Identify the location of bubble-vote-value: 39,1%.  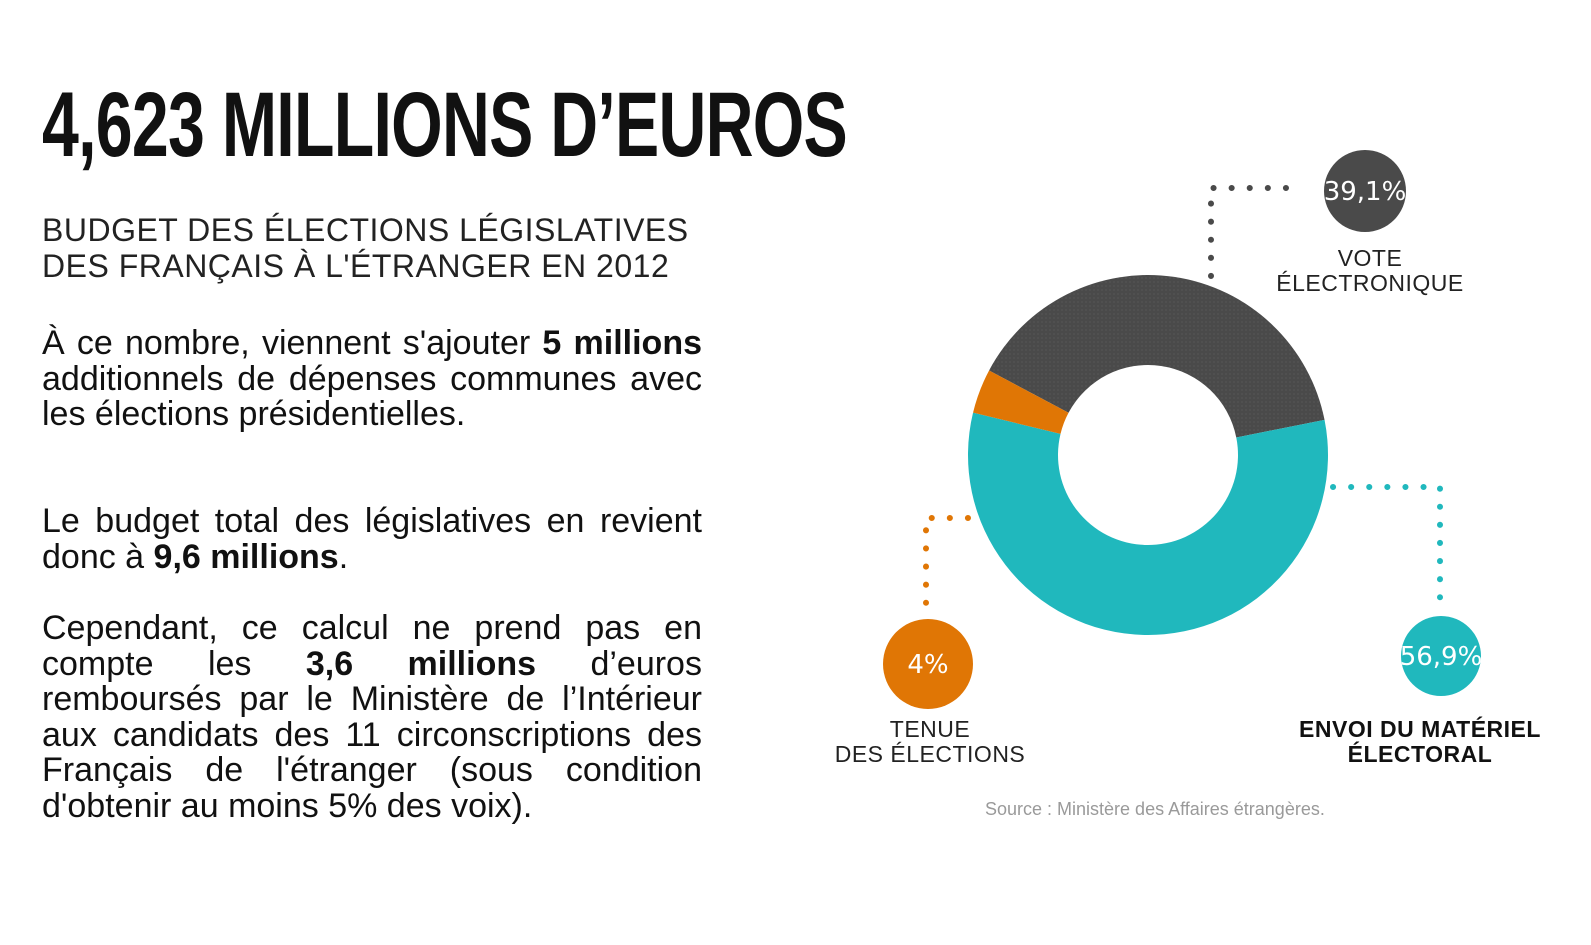
(1365, 192).